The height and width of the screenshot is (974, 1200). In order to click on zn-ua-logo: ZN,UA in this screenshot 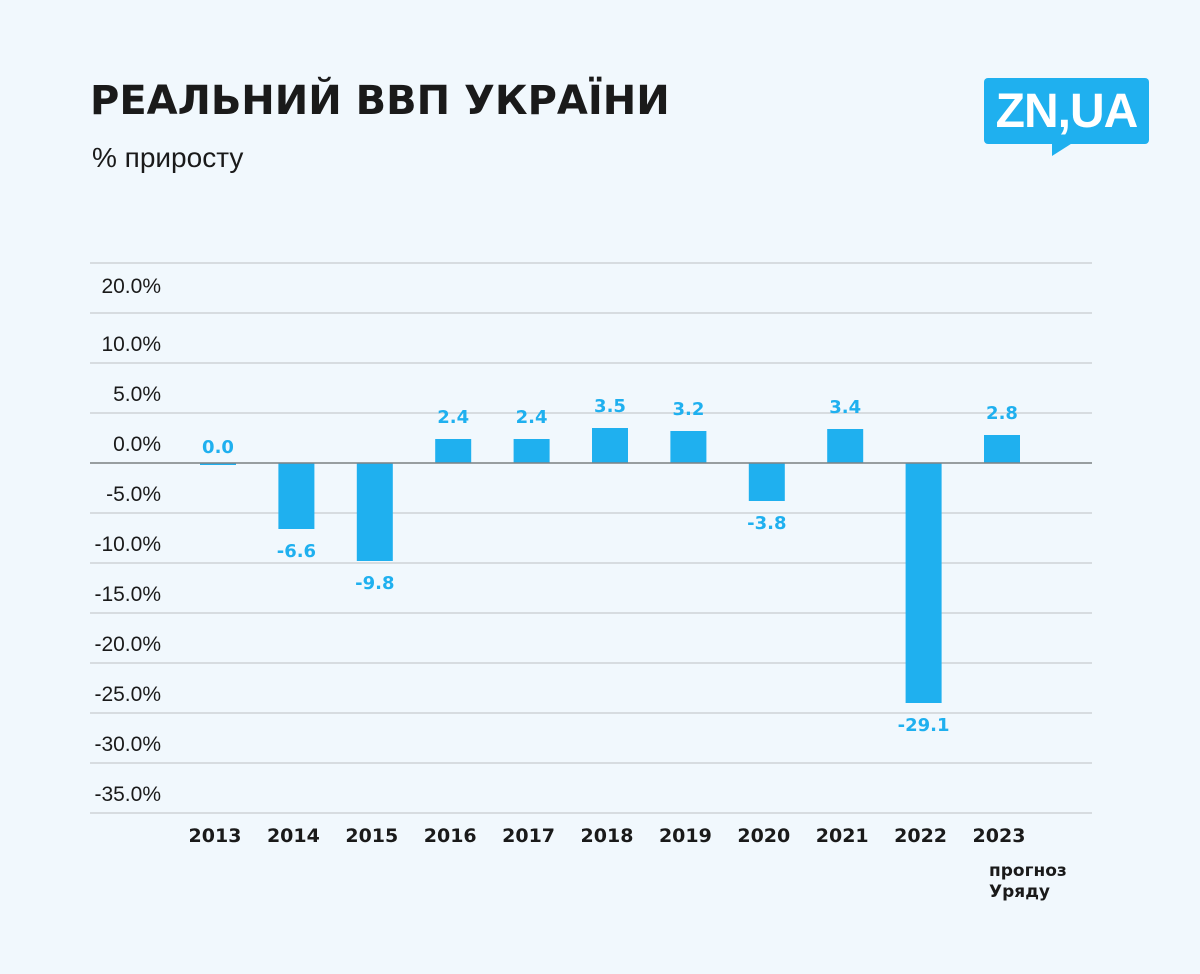, I will do `click(1066, 111)`.